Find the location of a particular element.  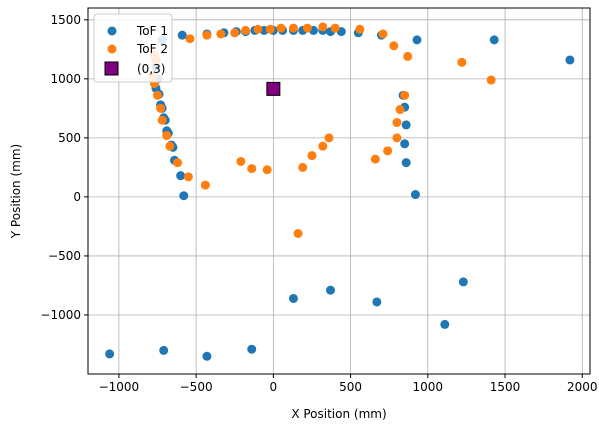

x-tick-label: 500 is located at coordinates (350, 387).